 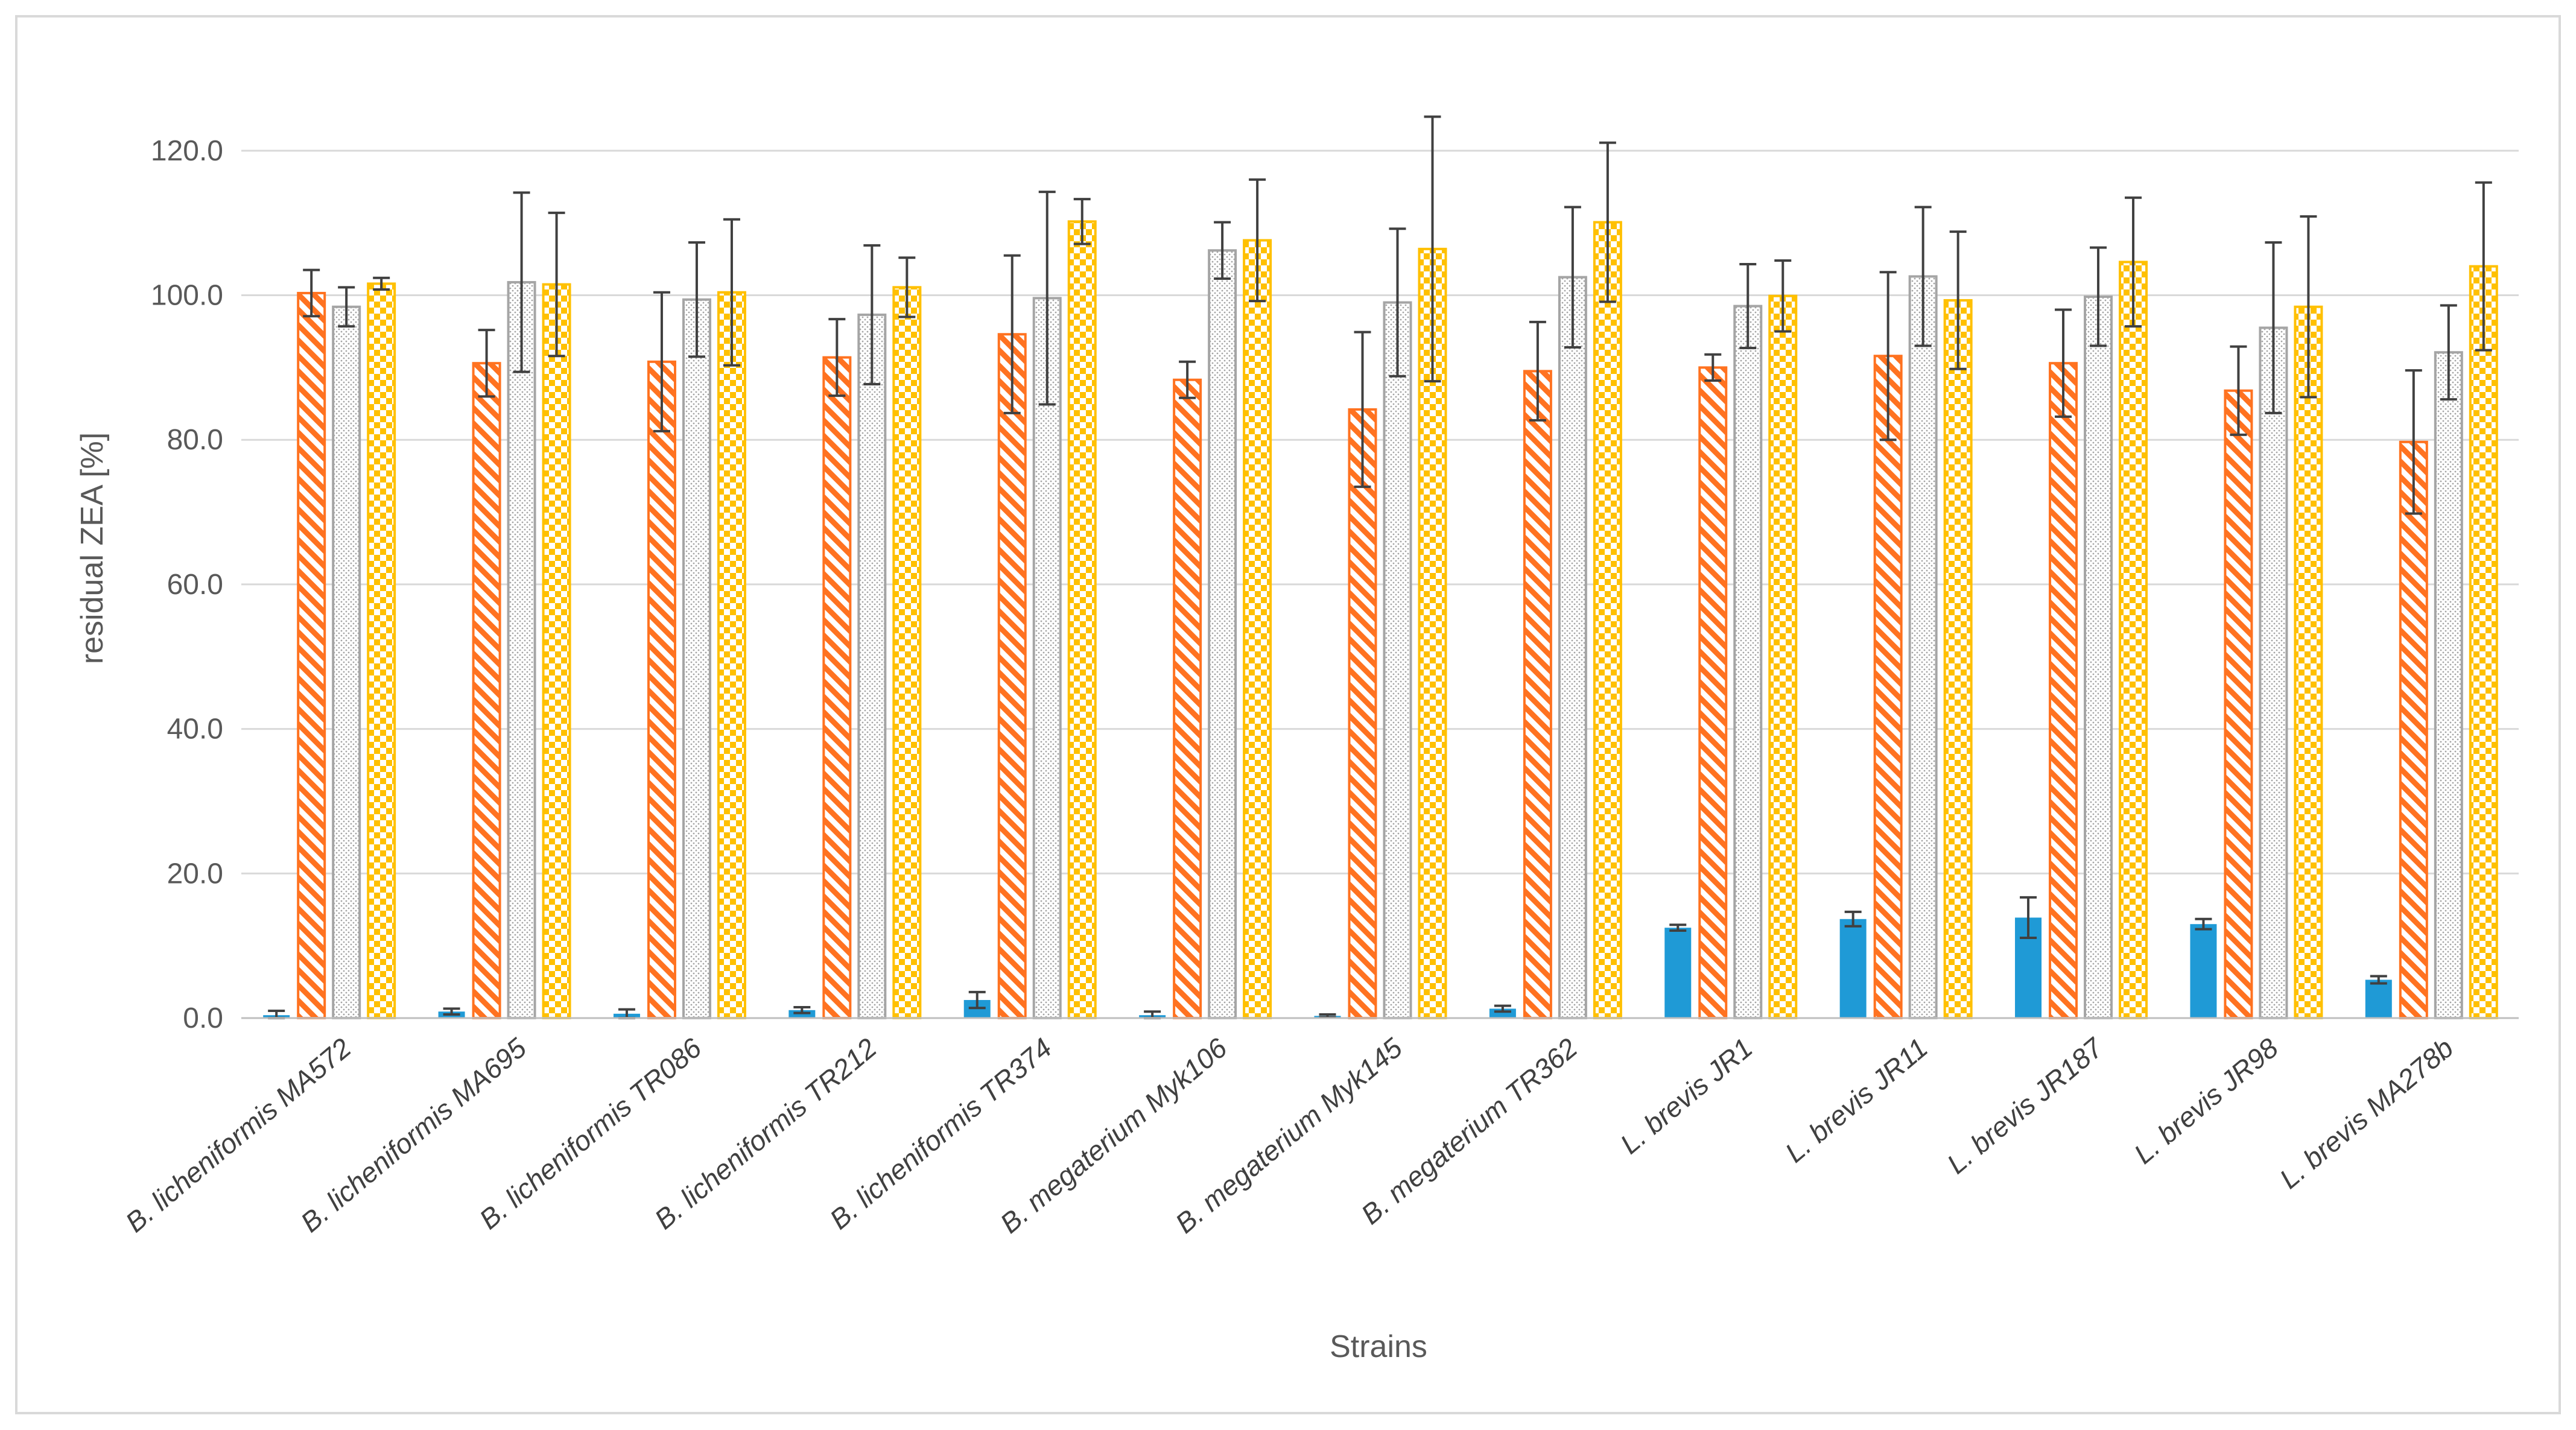 What do you see at coordinates (1378, 1347) in the screenshot?
I see `x-axis-title: Strains` at bounding box center [1378, 1347].